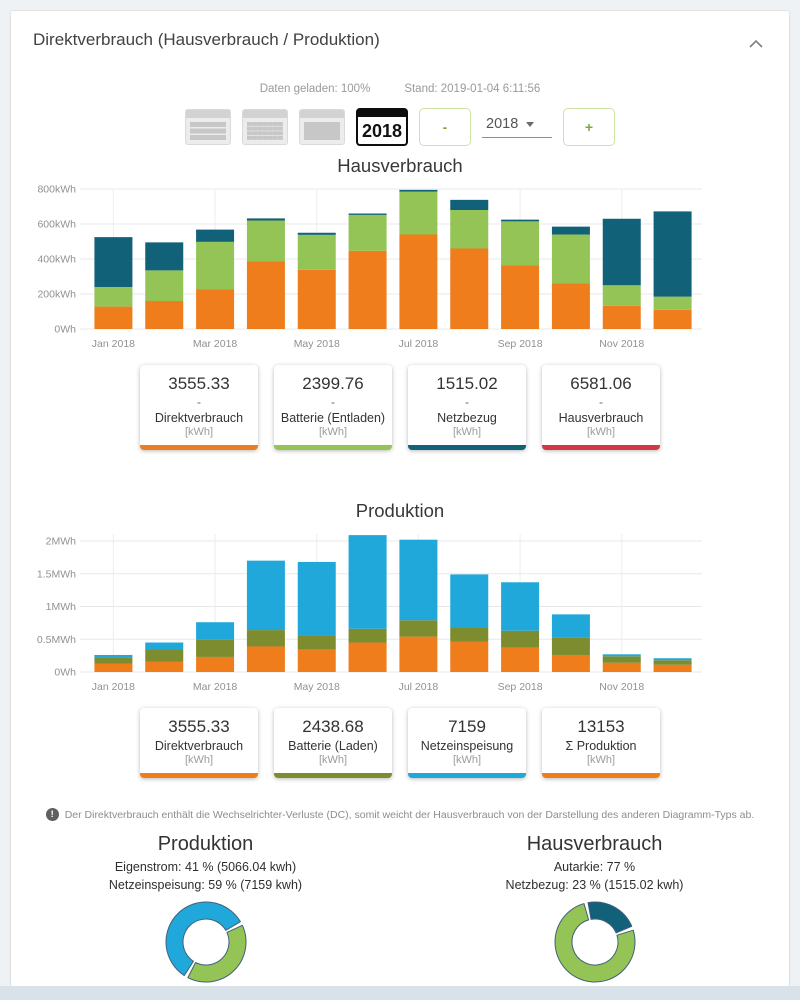  I want to click on hausverbrauch-donut-title: Hausverbrauch, so click(594, 844).